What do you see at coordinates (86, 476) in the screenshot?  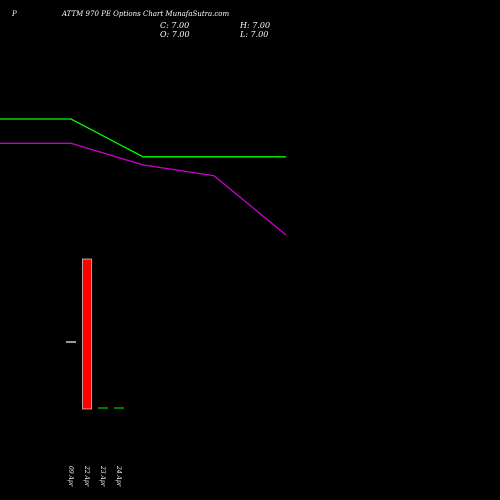 I see `x-tick-label-2: 22 Apr` at bounding box center [86, 476].